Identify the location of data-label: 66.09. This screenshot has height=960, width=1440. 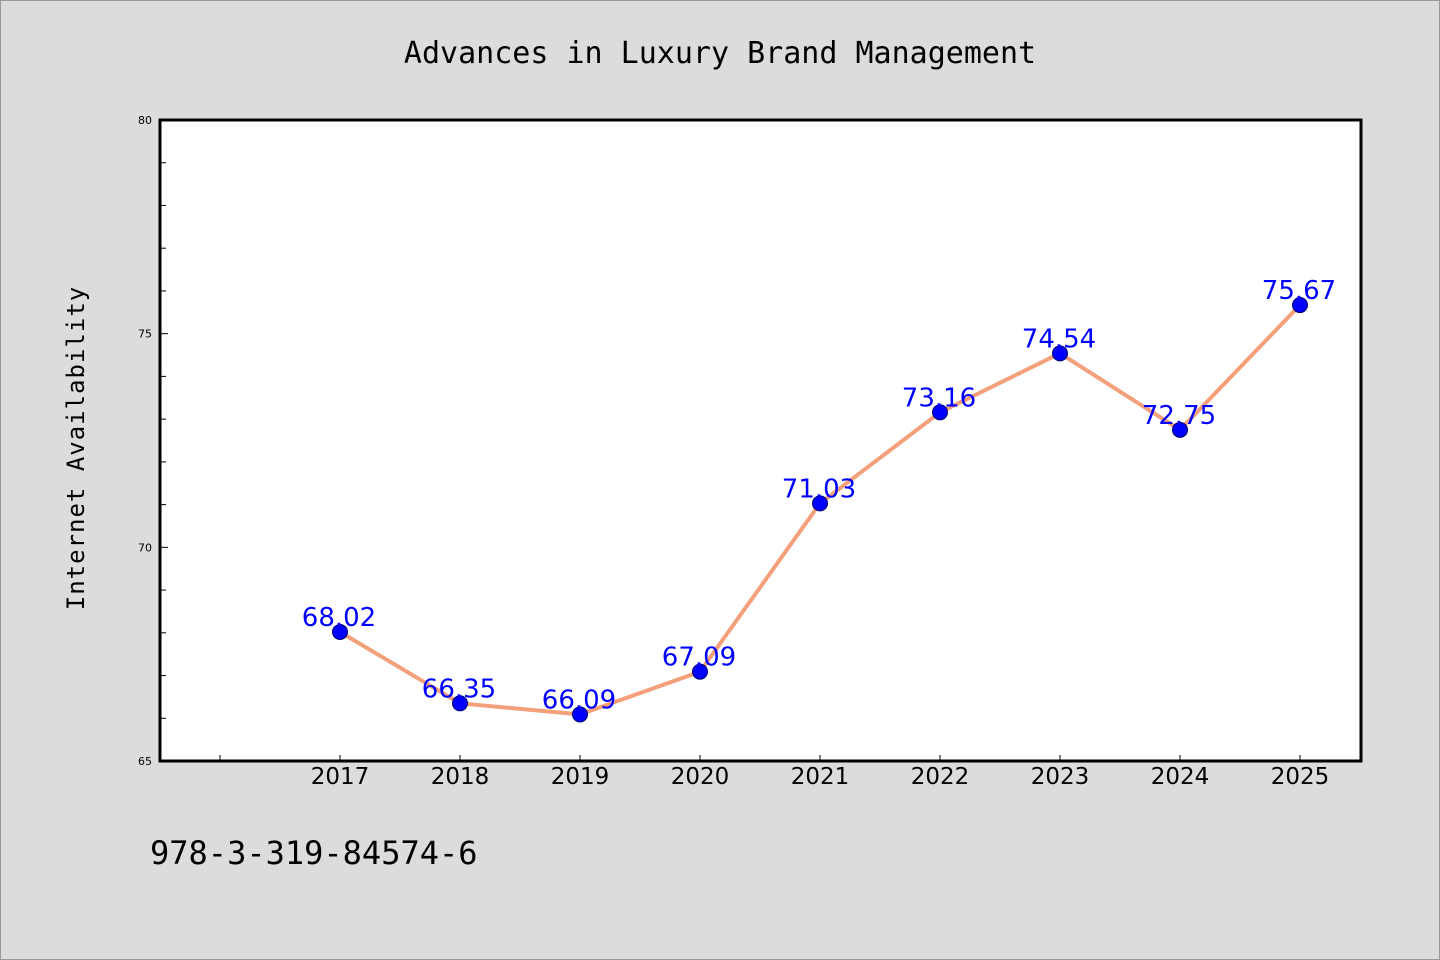
(579, 700).